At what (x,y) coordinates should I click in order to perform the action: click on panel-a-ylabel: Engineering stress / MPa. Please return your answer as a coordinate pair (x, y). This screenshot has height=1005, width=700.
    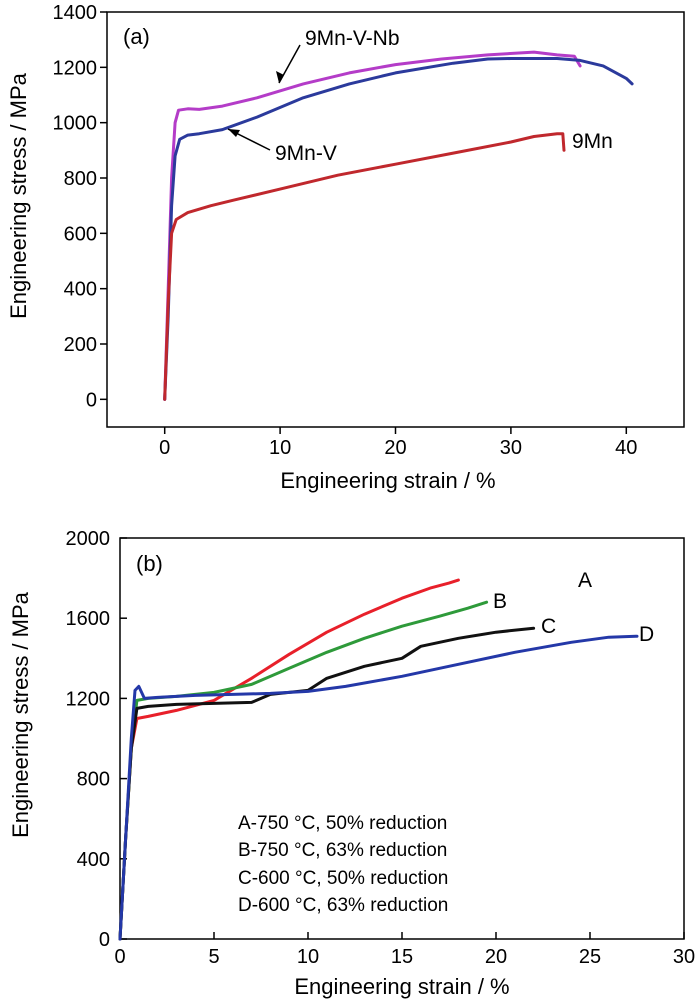
    Looking at the image, I should click on (18, 195).